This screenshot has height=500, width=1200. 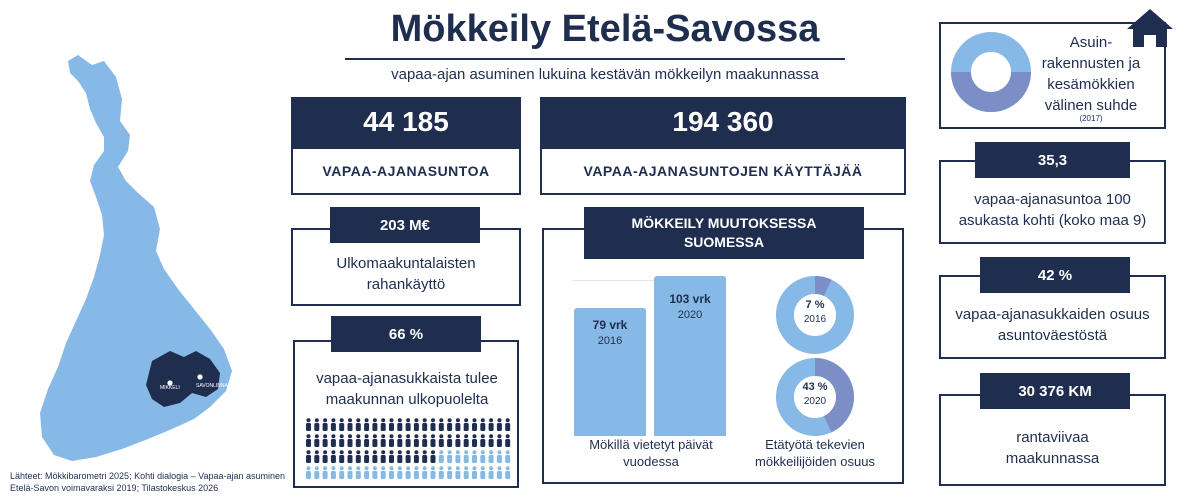 I want to click on people-icon-grid, so click(x=408, y=448).